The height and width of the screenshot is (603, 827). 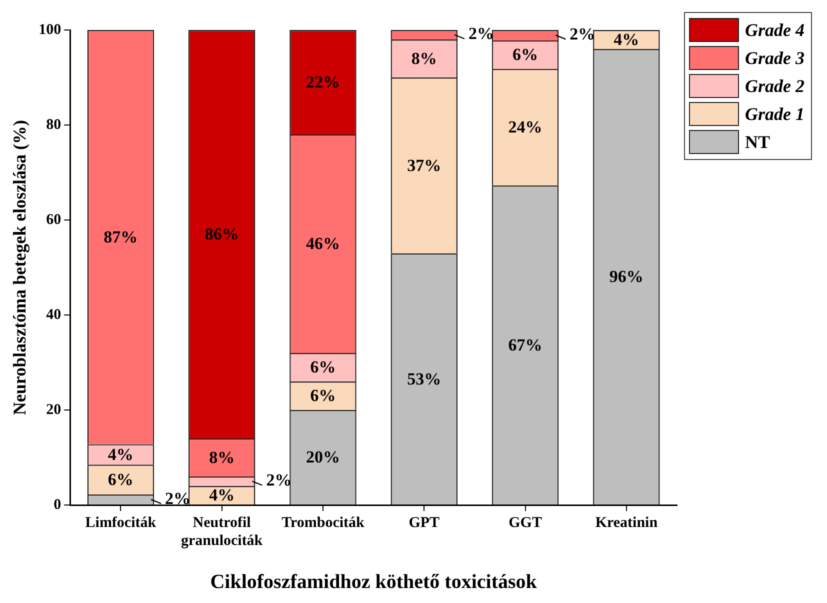 I want to click on x-tick-label: GPT, so click(x=424, y=522).